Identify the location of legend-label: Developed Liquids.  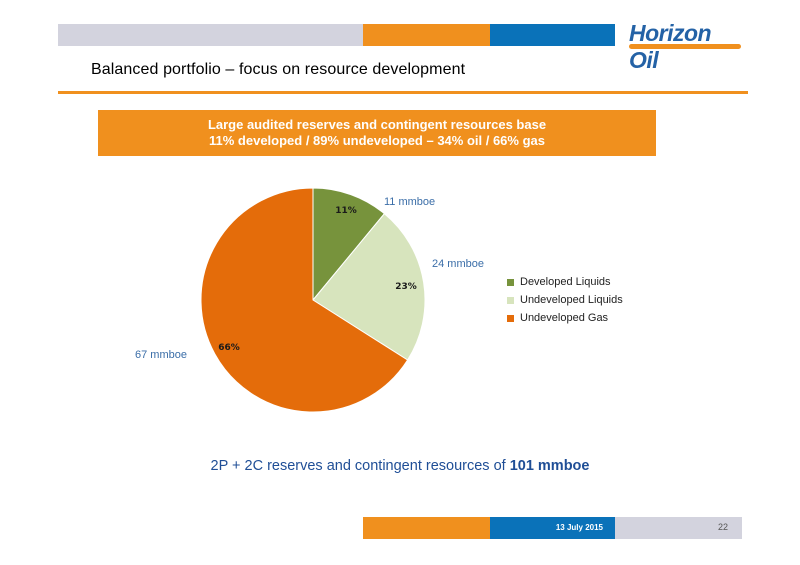
(565, 282).